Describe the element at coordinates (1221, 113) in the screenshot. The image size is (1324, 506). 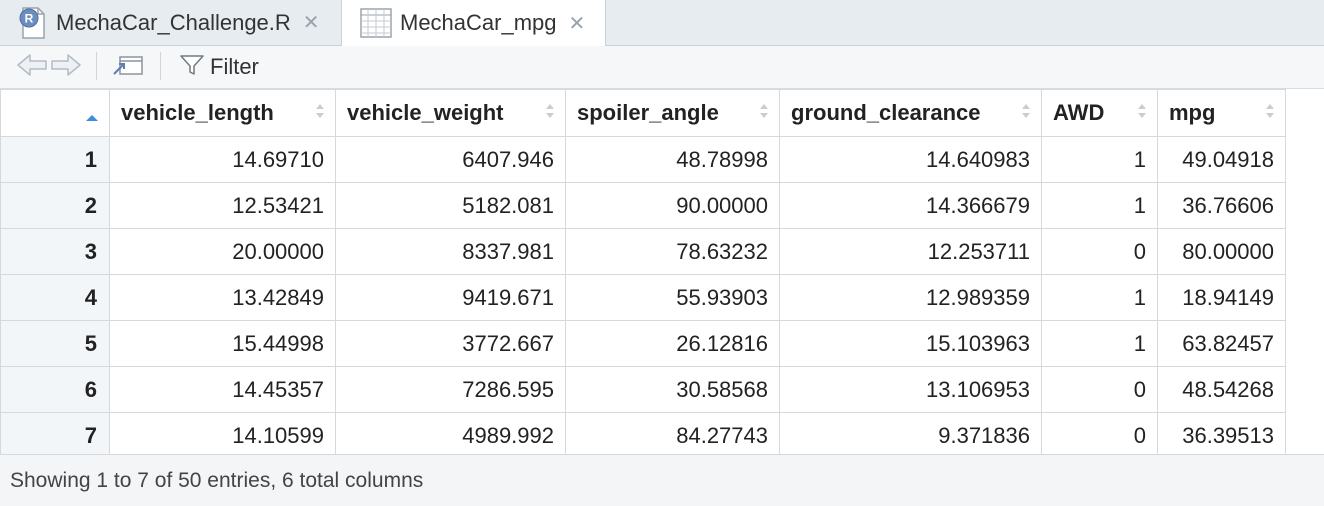
I see `column-header-mpg: mpg` at that location.